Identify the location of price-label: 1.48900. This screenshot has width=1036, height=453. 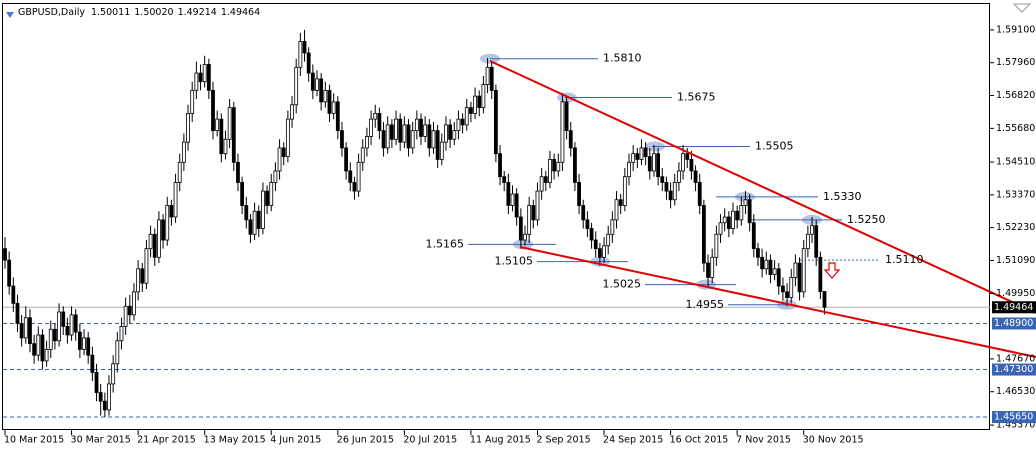
(1013, 323).